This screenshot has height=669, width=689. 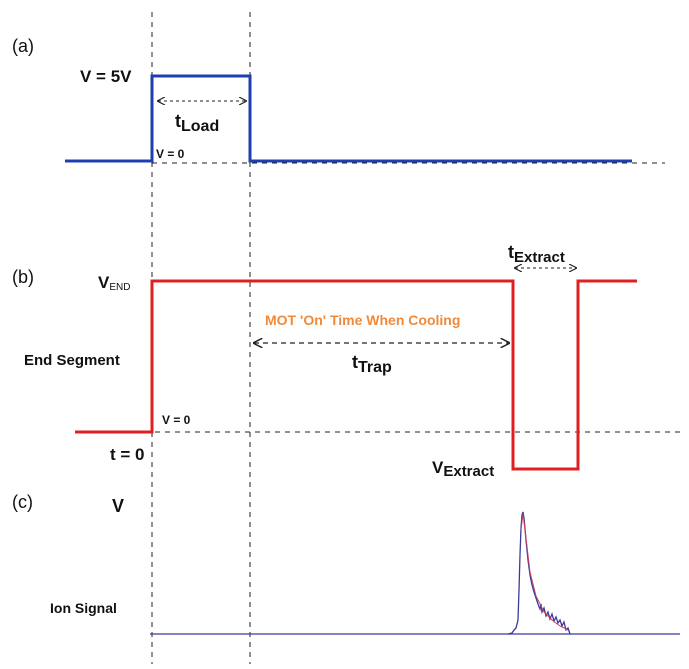 I want to click on t-load-subscript: Load, so click(x=200, y=126).